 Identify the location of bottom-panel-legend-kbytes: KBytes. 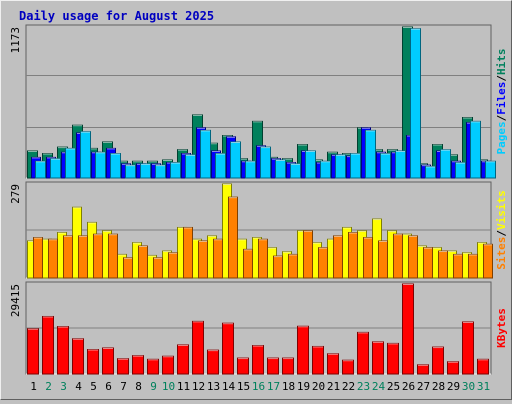
(501, 328).